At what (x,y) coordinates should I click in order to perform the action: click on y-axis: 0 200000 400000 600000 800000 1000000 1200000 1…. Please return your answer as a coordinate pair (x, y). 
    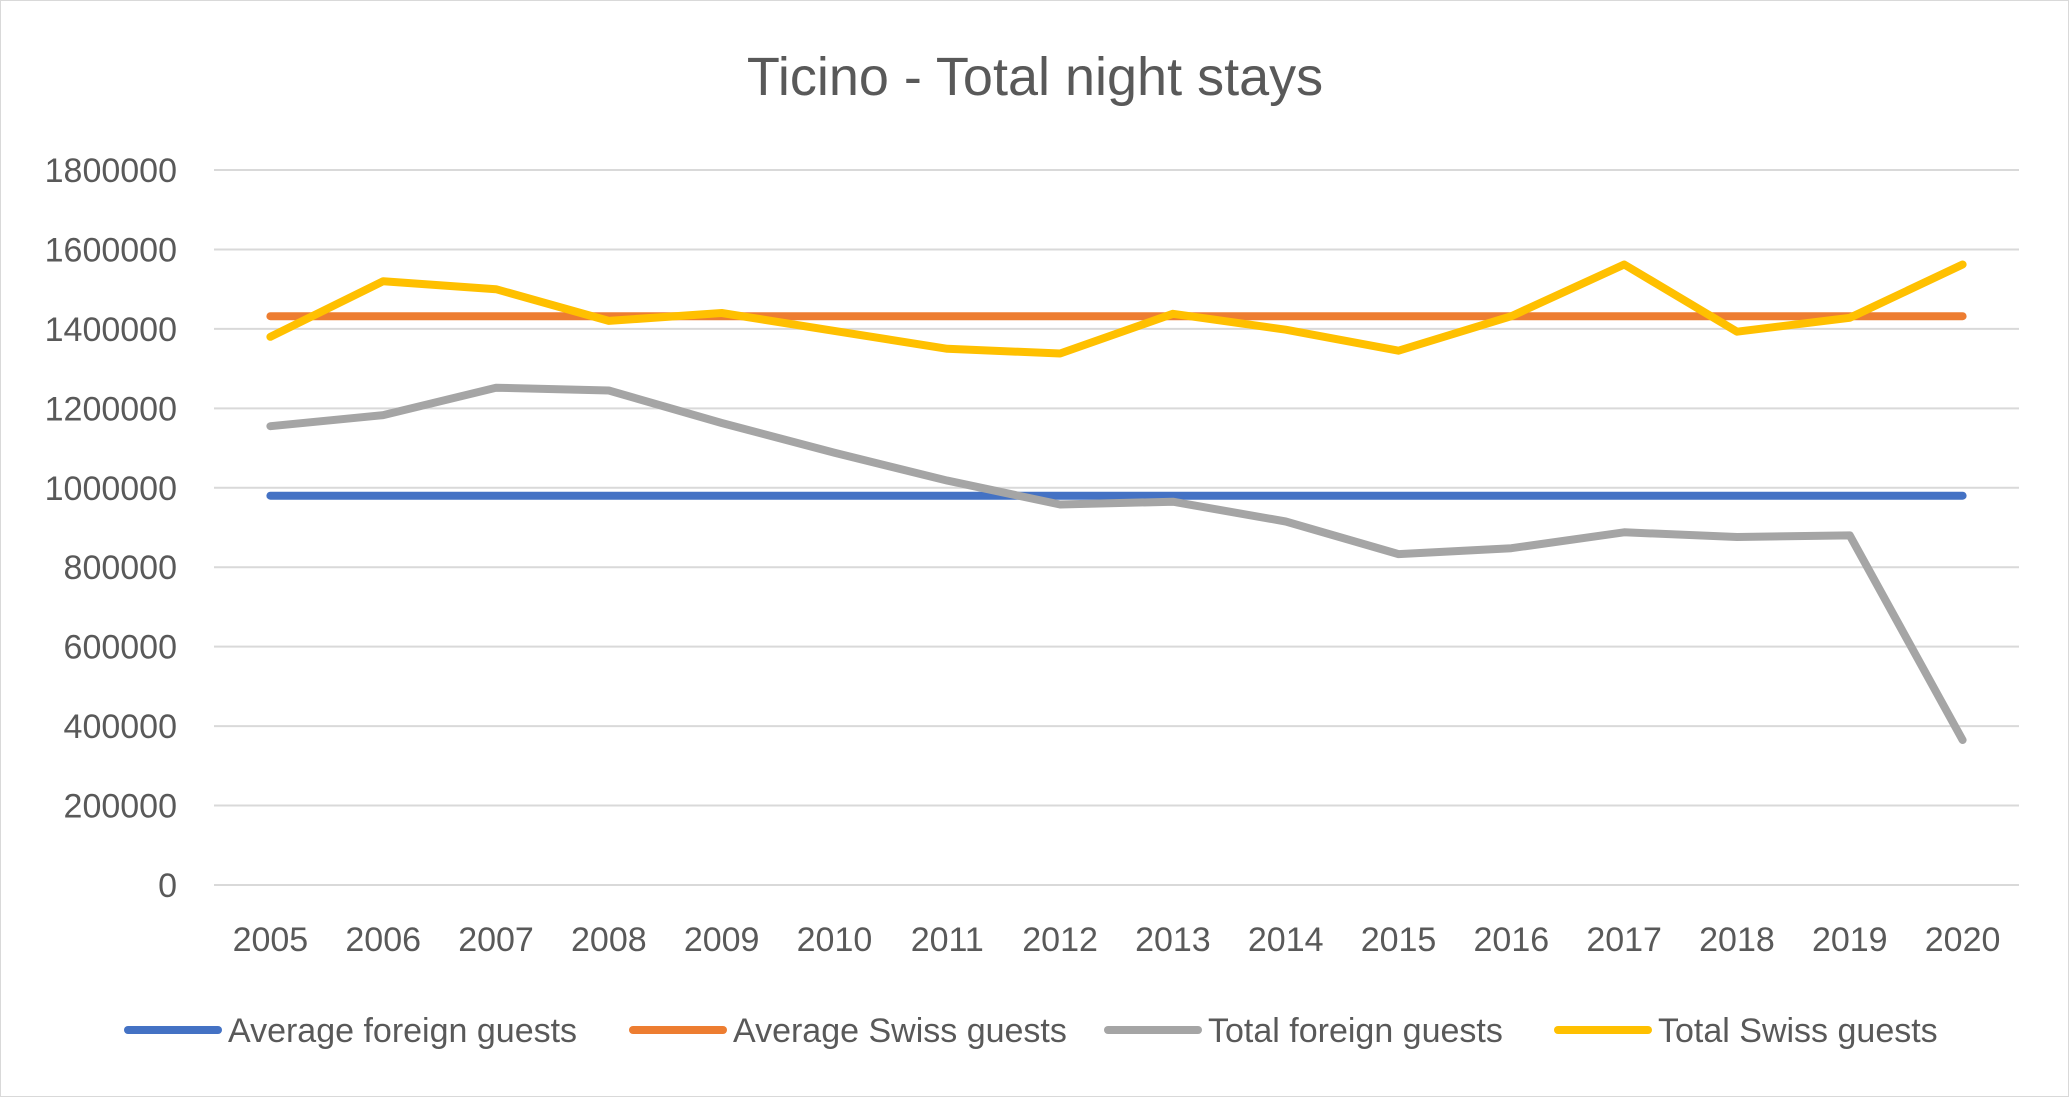
    Looking at the image, I should click on (111, 528).